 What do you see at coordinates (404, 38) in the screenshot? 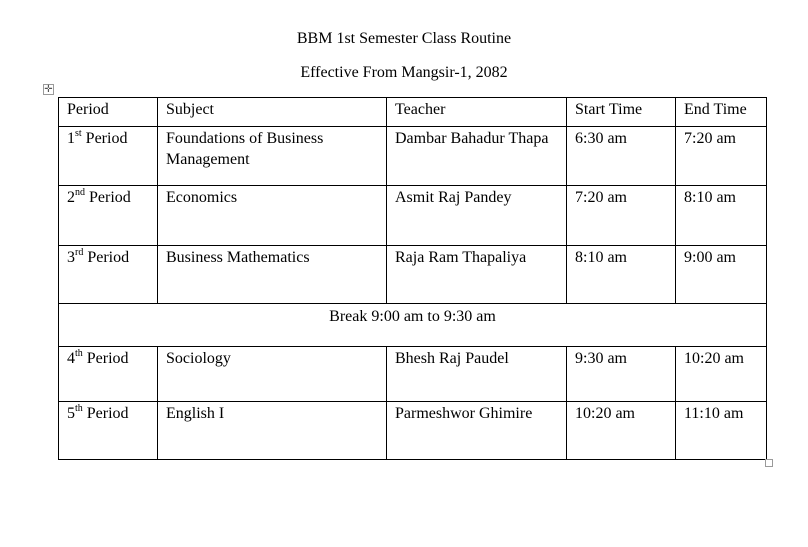
I see `document-title: BBM 1st Semester Class Routine` at bounding box center [404, 38].